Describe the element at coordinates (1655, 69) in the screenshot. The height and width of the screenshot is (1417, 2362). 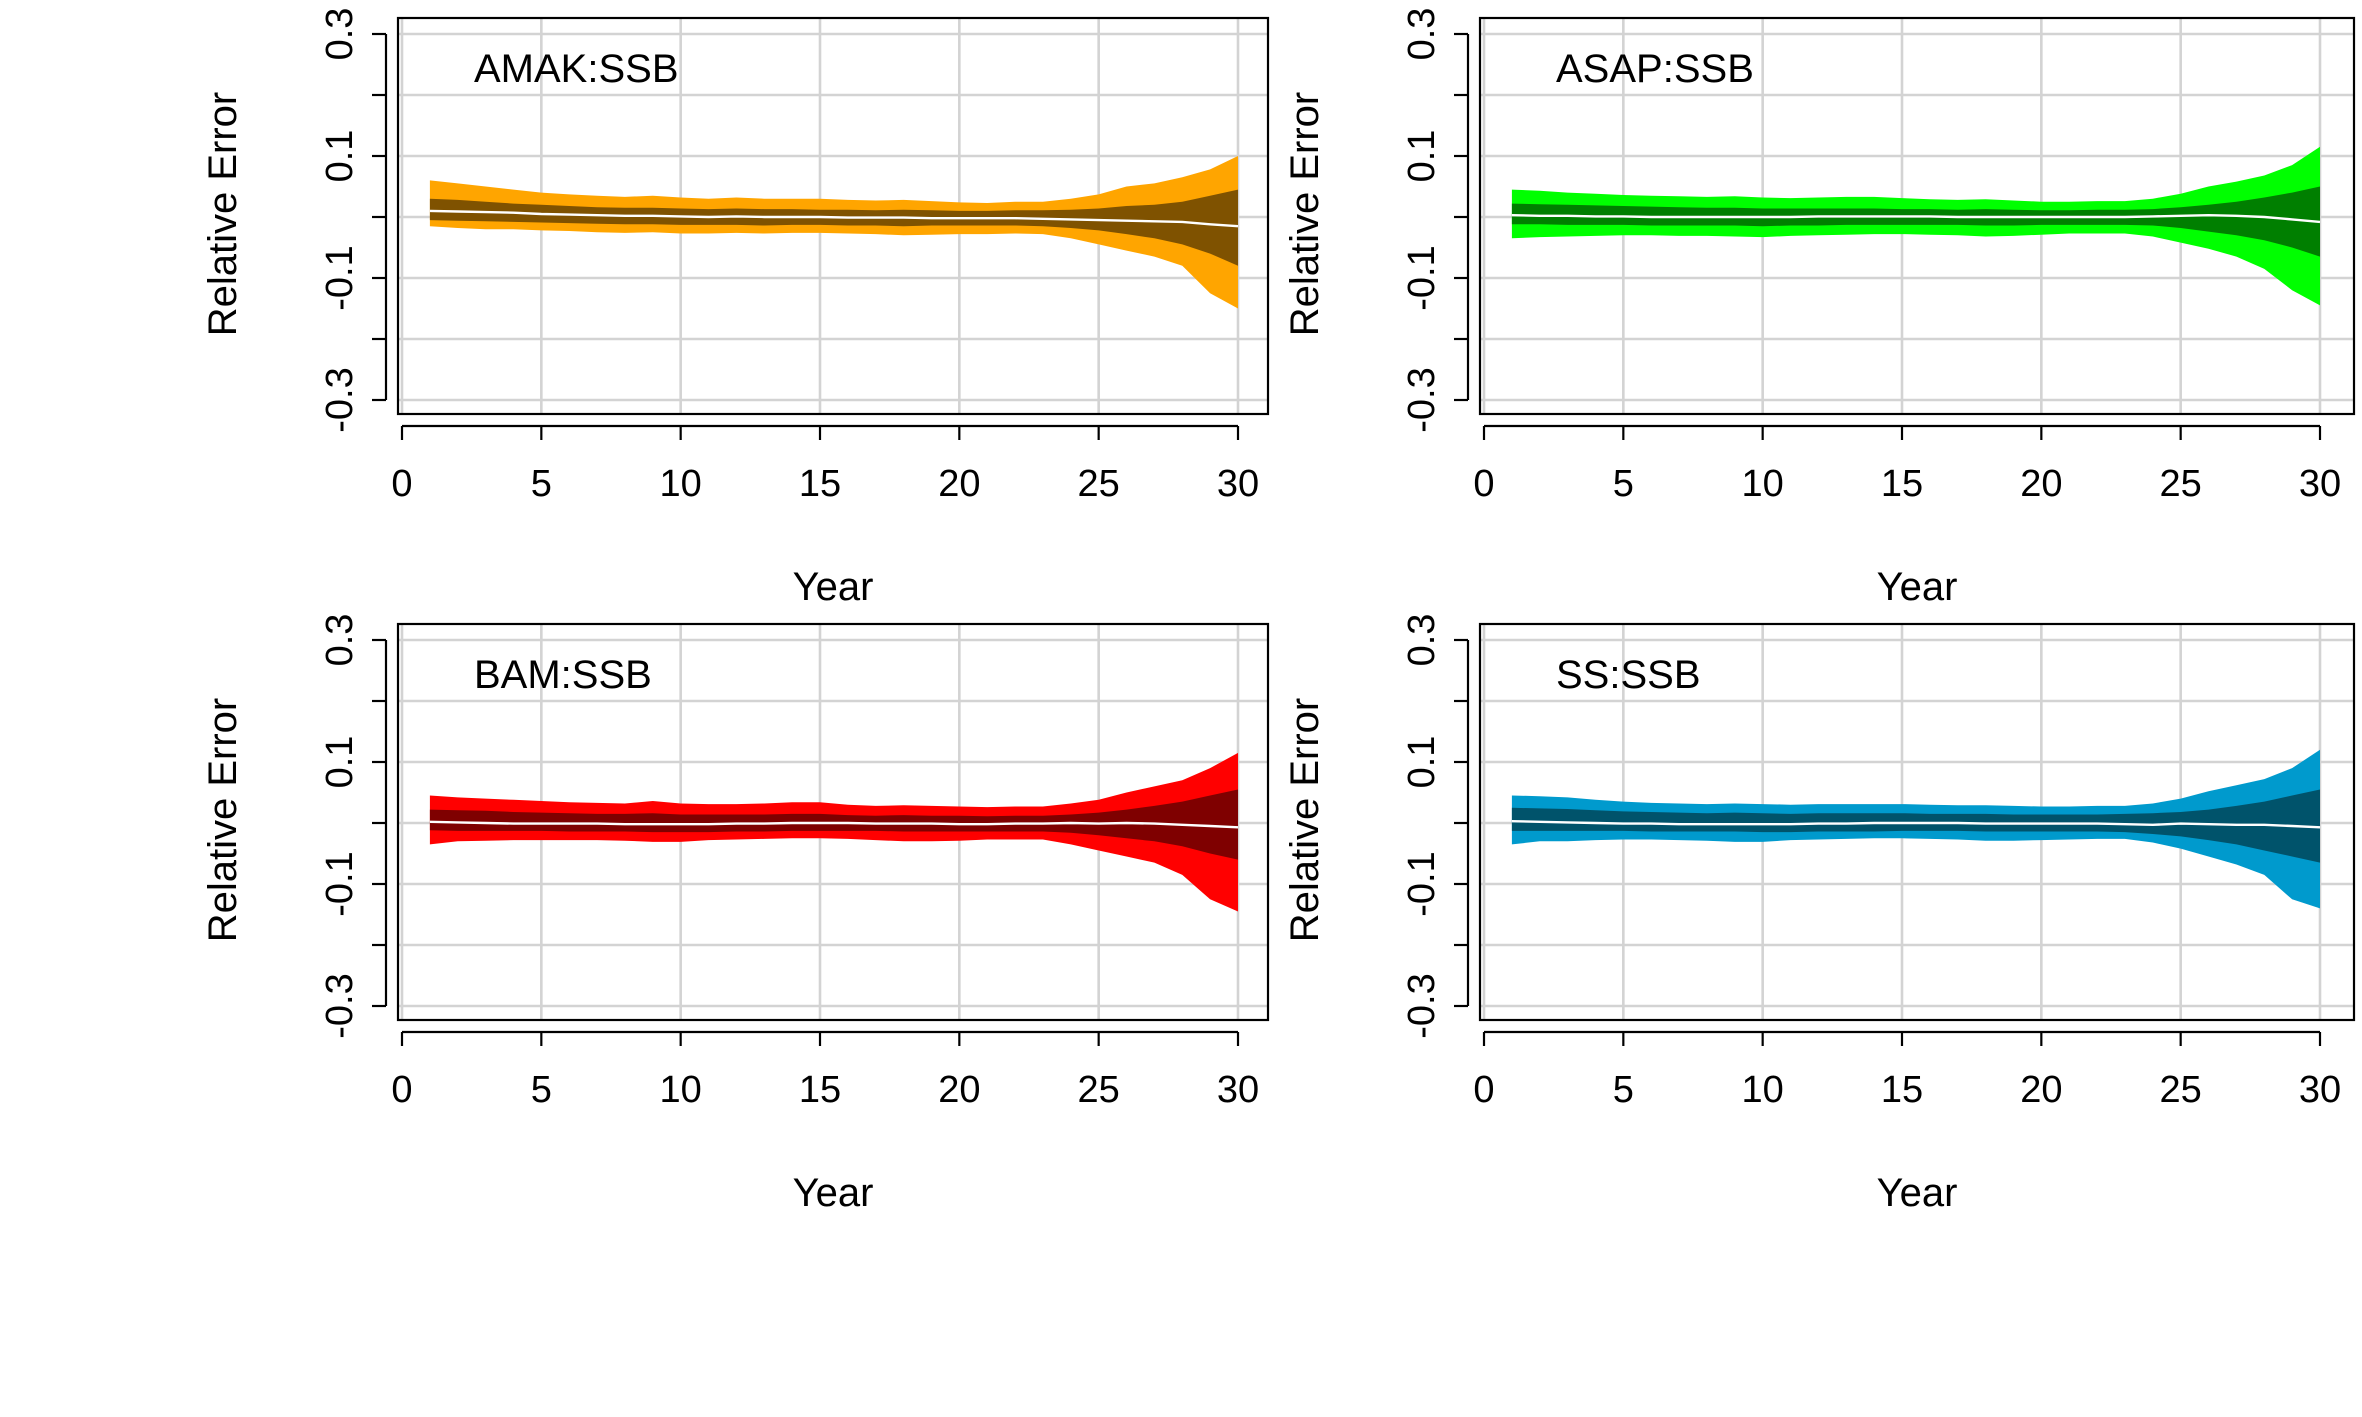
I see `chart-title: ASAP:SSB` at that location.